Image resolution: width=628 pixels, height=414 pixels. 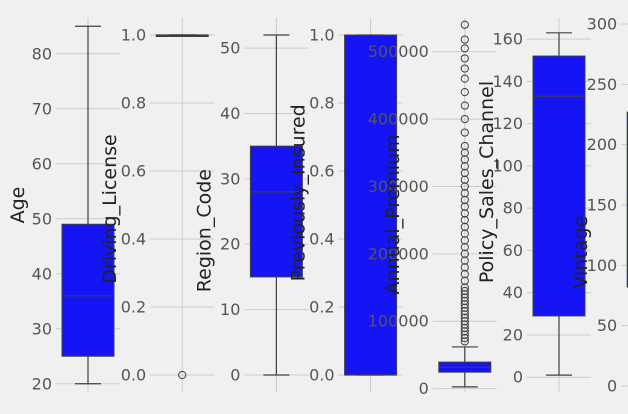 What do you see at coordinates (513, 292) in the screenshot?
I see `y-tick-label-6-3: 40` at bounding box center [513, 292].